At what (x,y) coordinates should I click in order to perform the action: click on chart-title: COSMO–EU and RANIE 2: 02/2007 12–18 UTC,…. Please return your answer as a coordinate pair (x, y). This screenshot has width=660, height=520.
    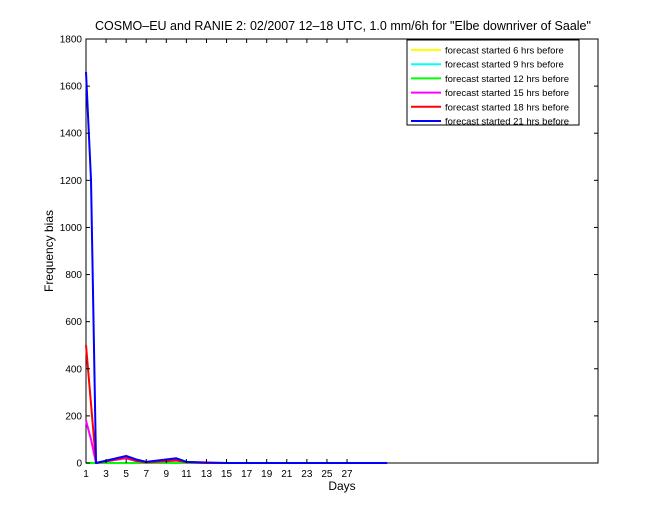
    Looking at the image, I should click on (343, 26).